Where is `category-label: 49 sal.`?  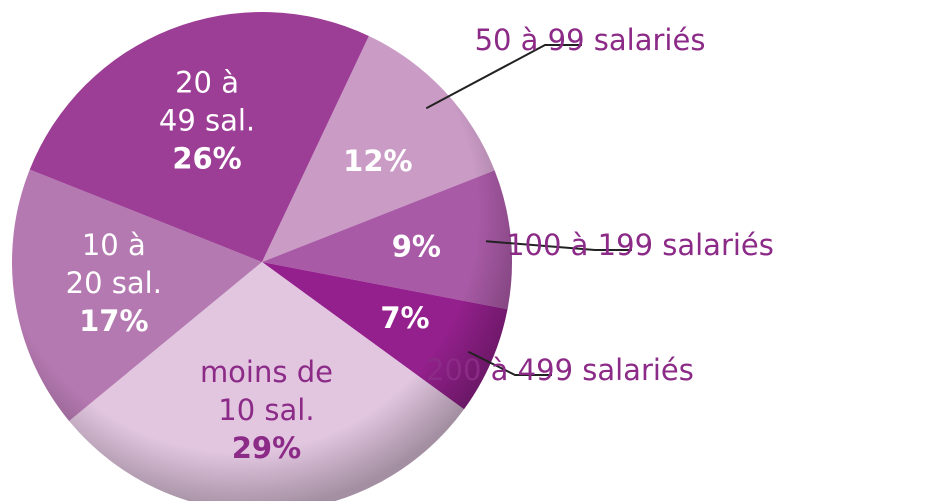
category-label: 49 sal. is located at coordinates (207, 120).